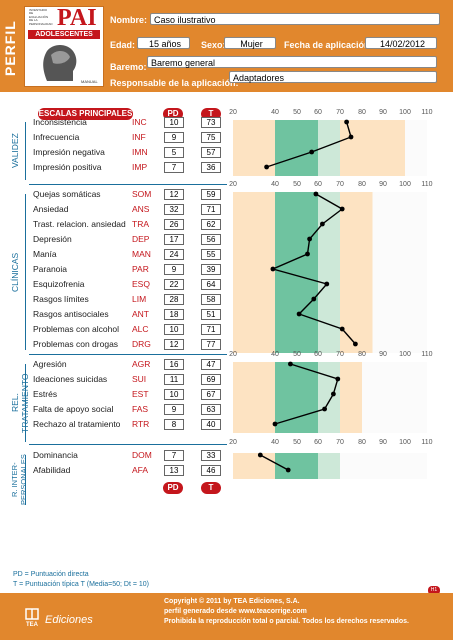  What do you see at coordinates (51, 209) in the screenshot?
I see `scale-name: Ansiedad` at bounding box center [51, 209].